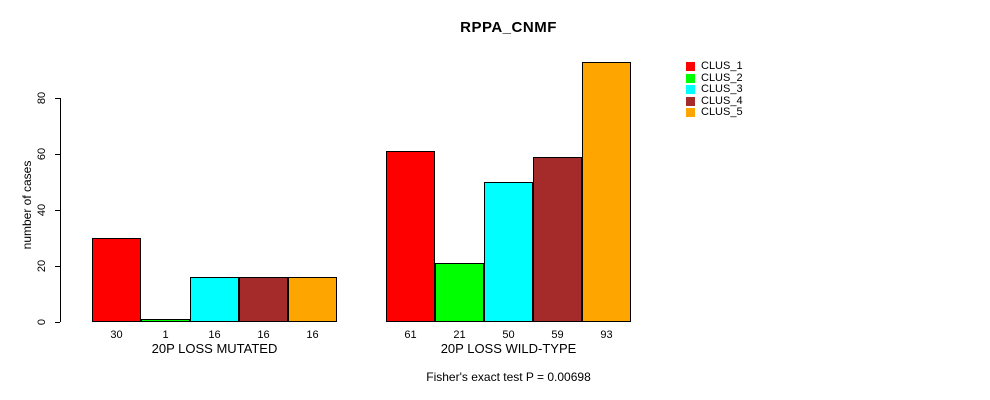 Image resolution: width=990 pixels, height=400 pixels. Describe the element at coordinates (410, 335) in the screenshot. I see `bar-value-label: 61` at that location.